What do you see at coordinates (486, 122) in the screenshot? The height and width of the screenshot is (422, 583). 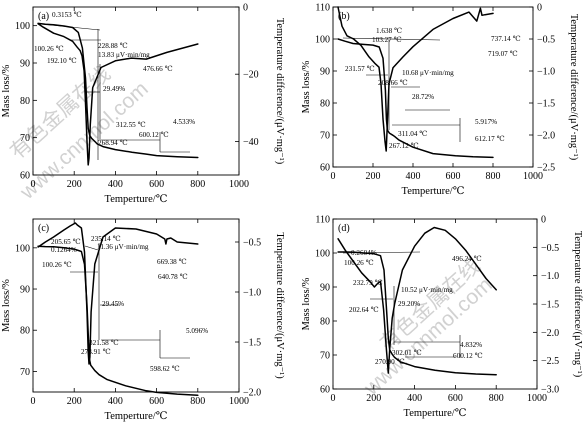 I see `annotation-label: 5.917%` at bounding box center [486, 122].